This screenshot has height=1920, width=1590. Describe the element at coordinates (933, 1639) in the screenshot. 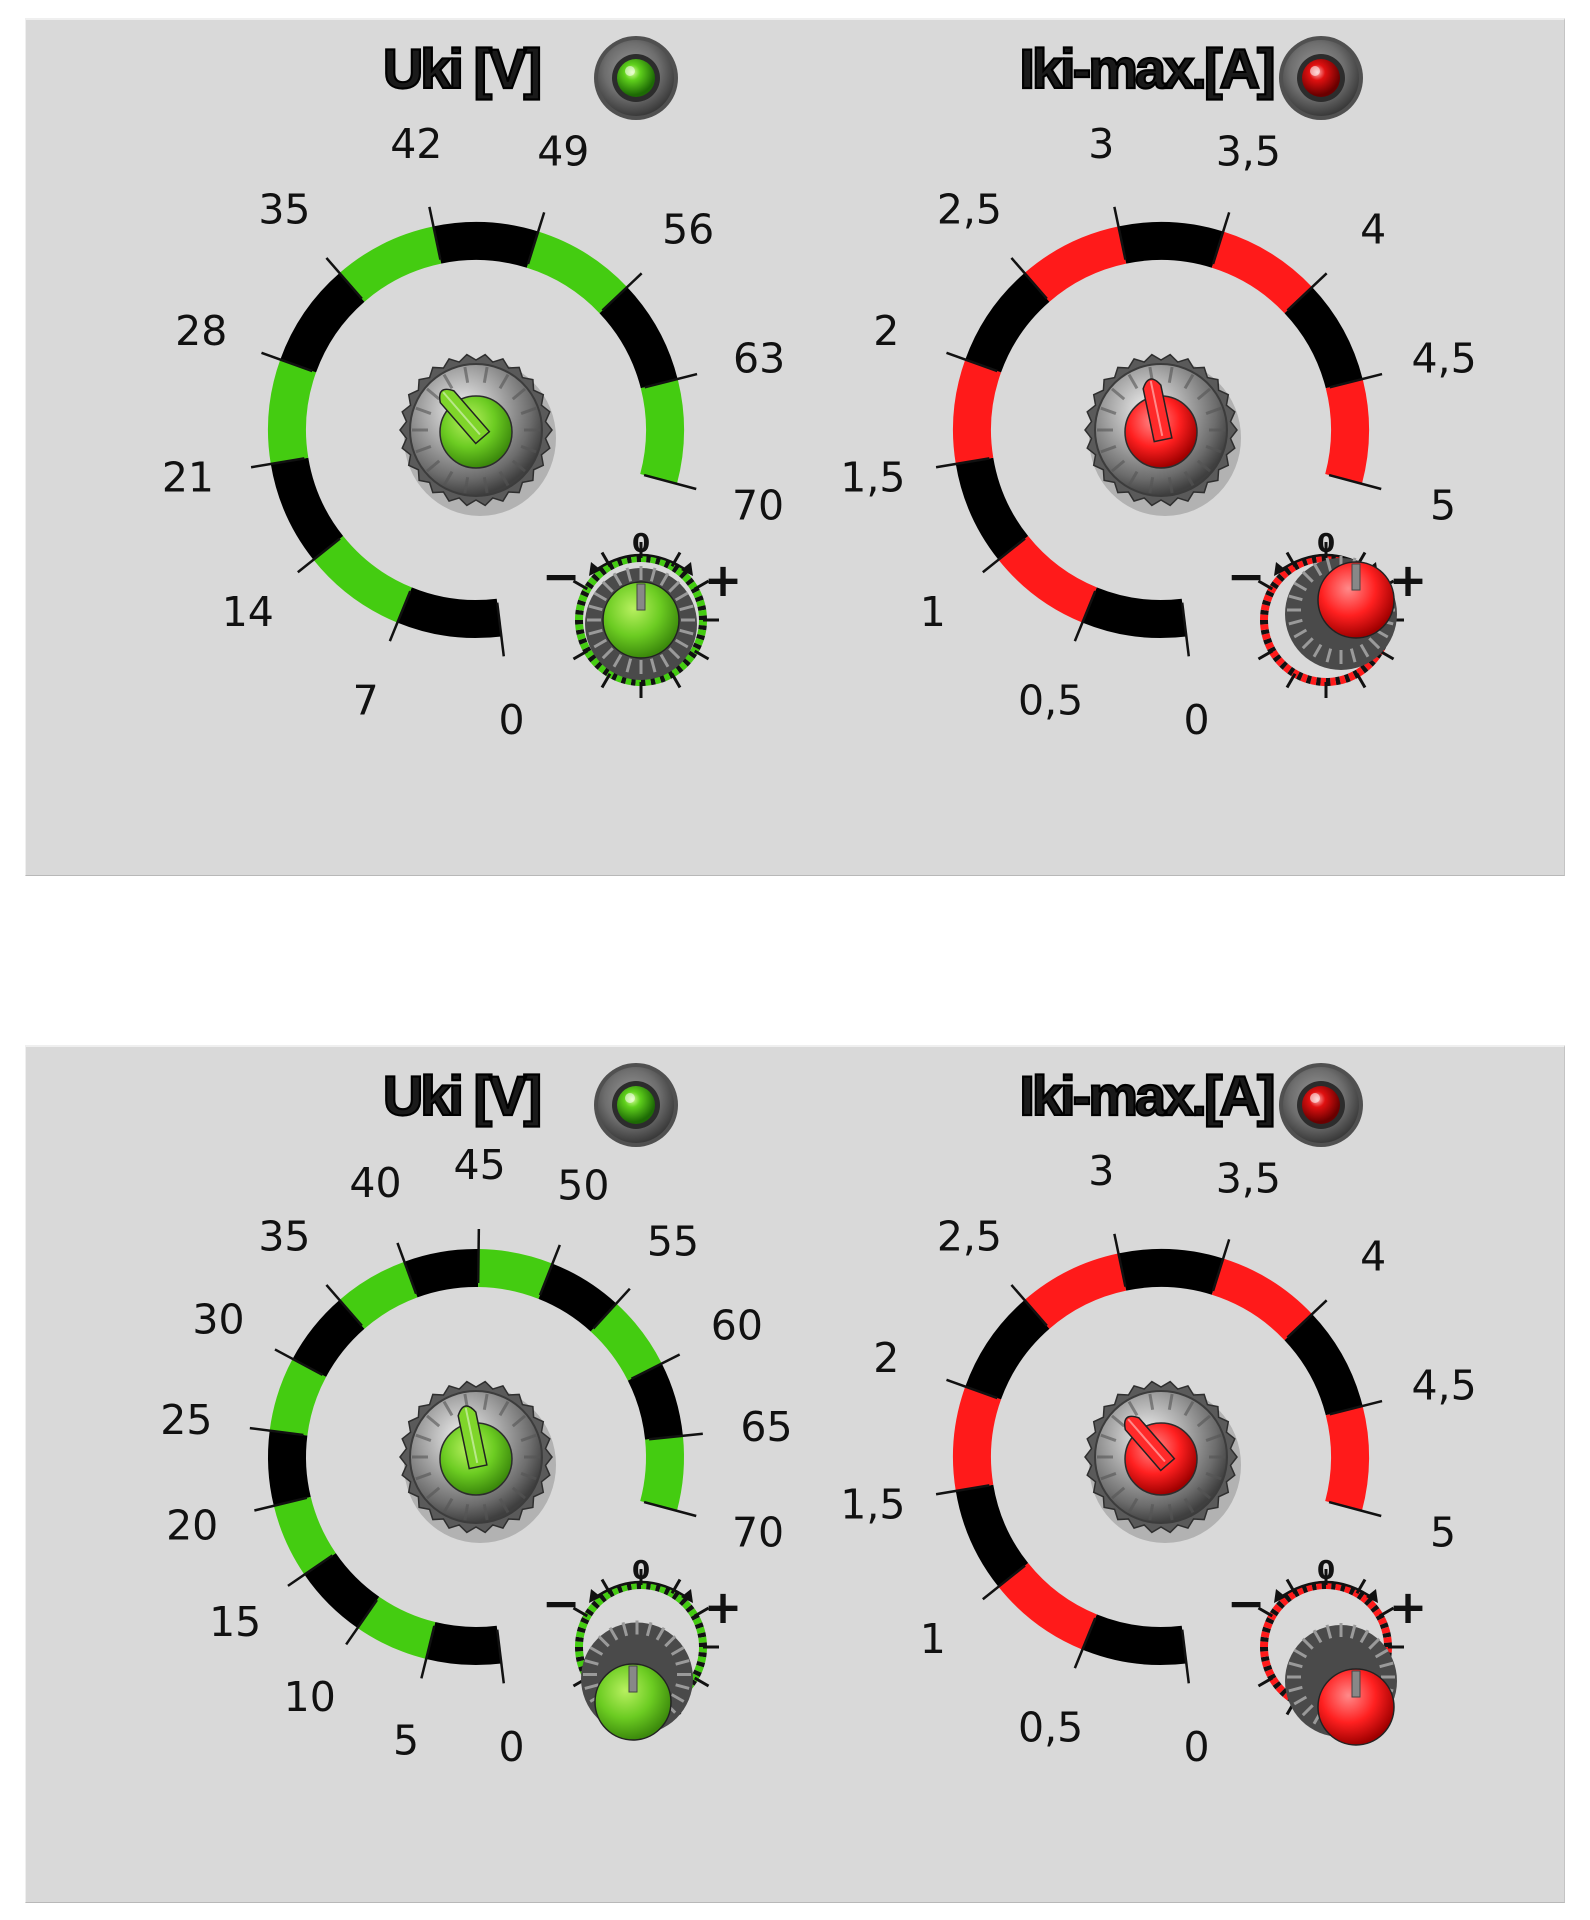

I see `current-scale-label: 1` at that location.